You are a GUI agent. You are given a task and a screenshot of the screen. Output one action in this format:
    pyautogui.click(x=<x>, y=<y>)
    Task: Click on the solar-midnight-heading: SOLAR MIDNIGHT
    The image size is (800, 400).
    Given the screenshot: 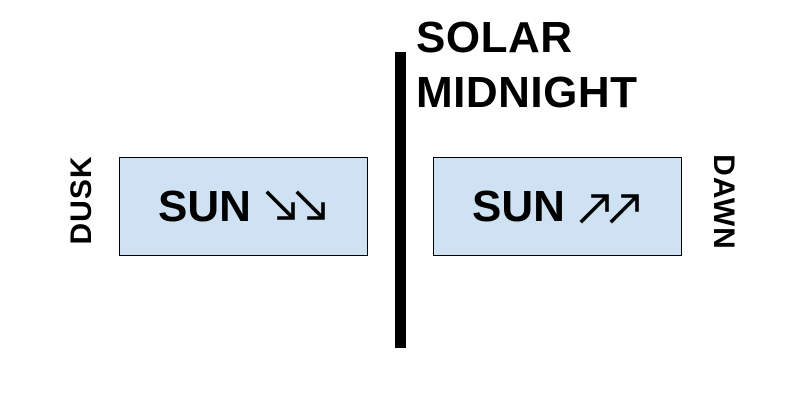 What is the action you would take?
    pyautogui.click(x=527, y=65)
    